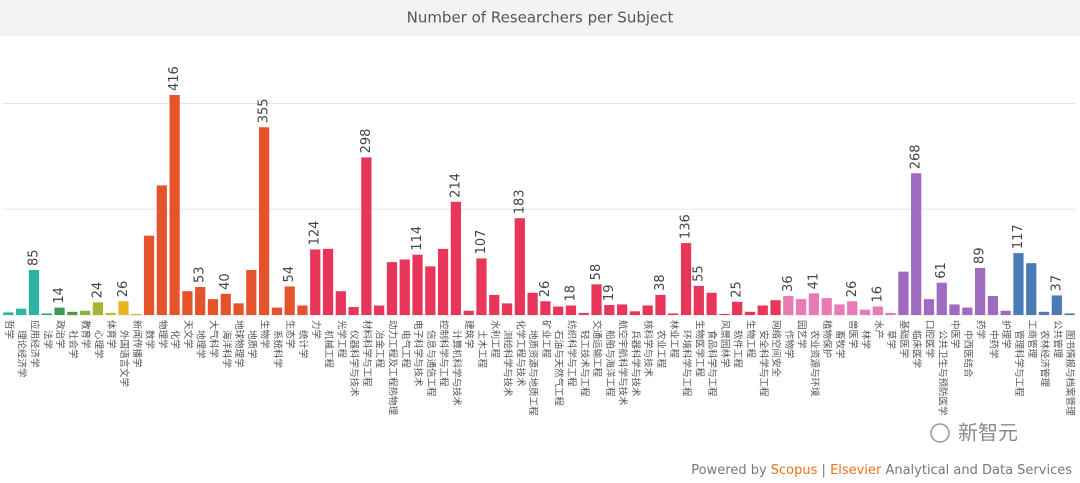 This screenshot has width=1080, height=483. Describe the element at coordinates (788, 283) in the screenshot. I see `data-label: 36` at that location.